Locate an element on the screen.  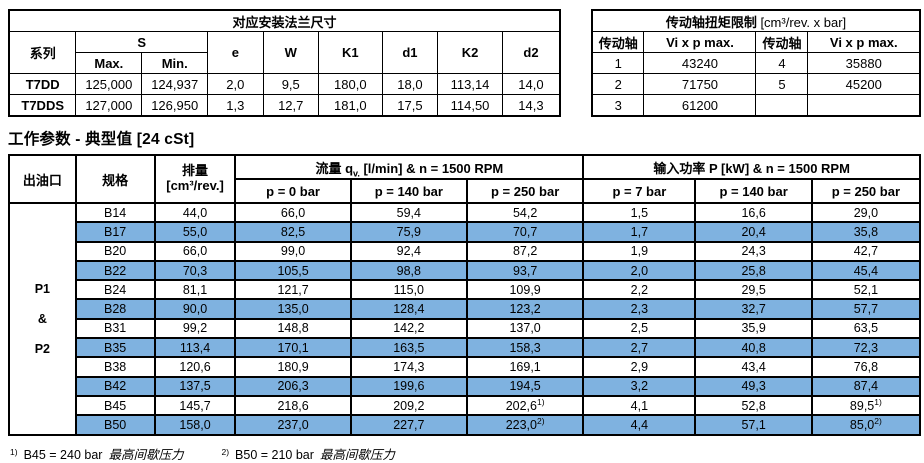
flow-250bar-value: 223,0 is located at coordinates (521, 424).